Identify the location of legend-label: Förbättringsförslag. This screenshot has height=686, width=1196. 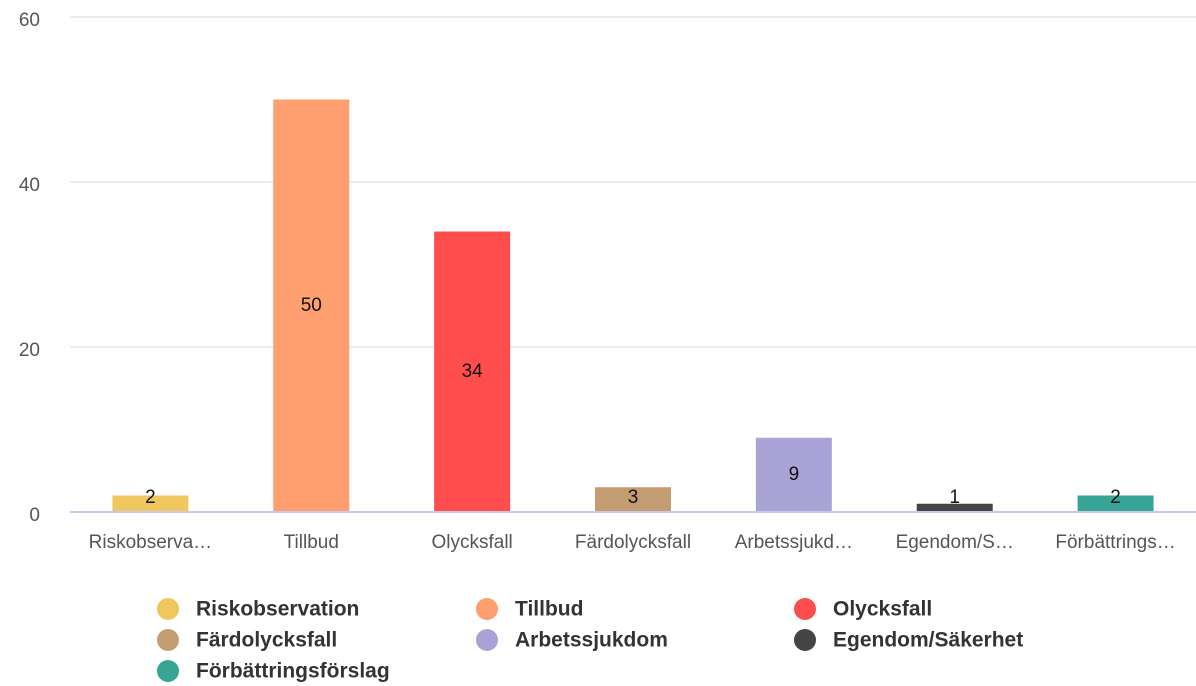
(293, 671).